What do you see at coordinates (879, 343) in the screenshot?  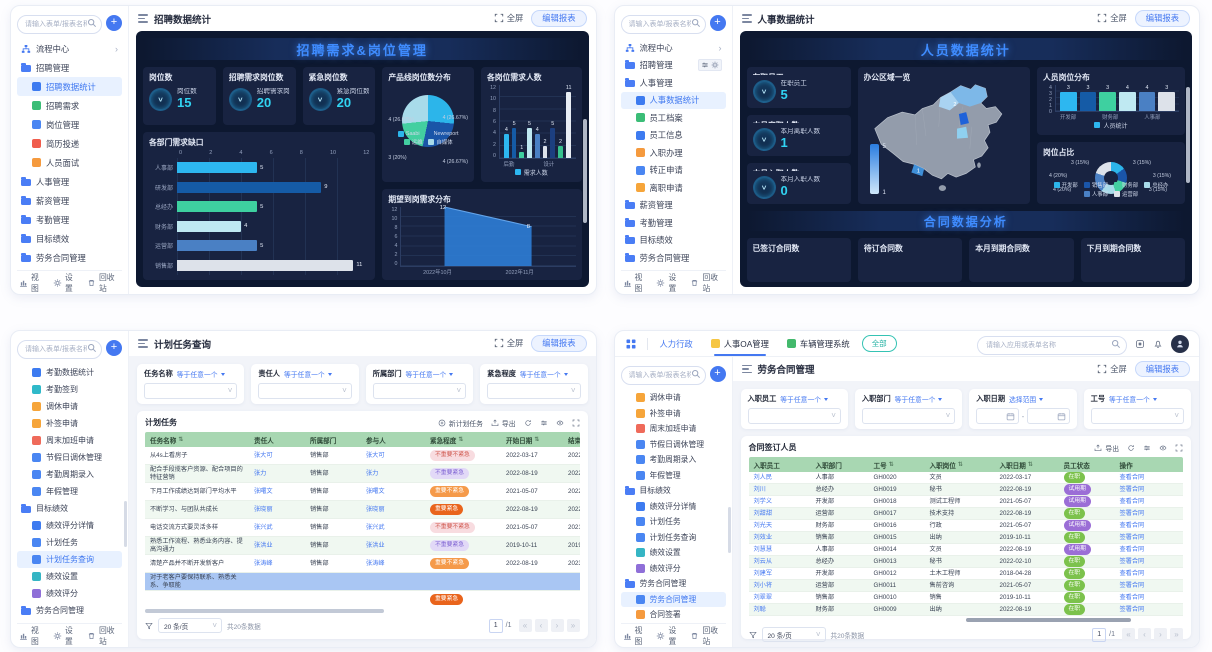 I see `all-apps-button: 全部` at bounding box center [879, 343].